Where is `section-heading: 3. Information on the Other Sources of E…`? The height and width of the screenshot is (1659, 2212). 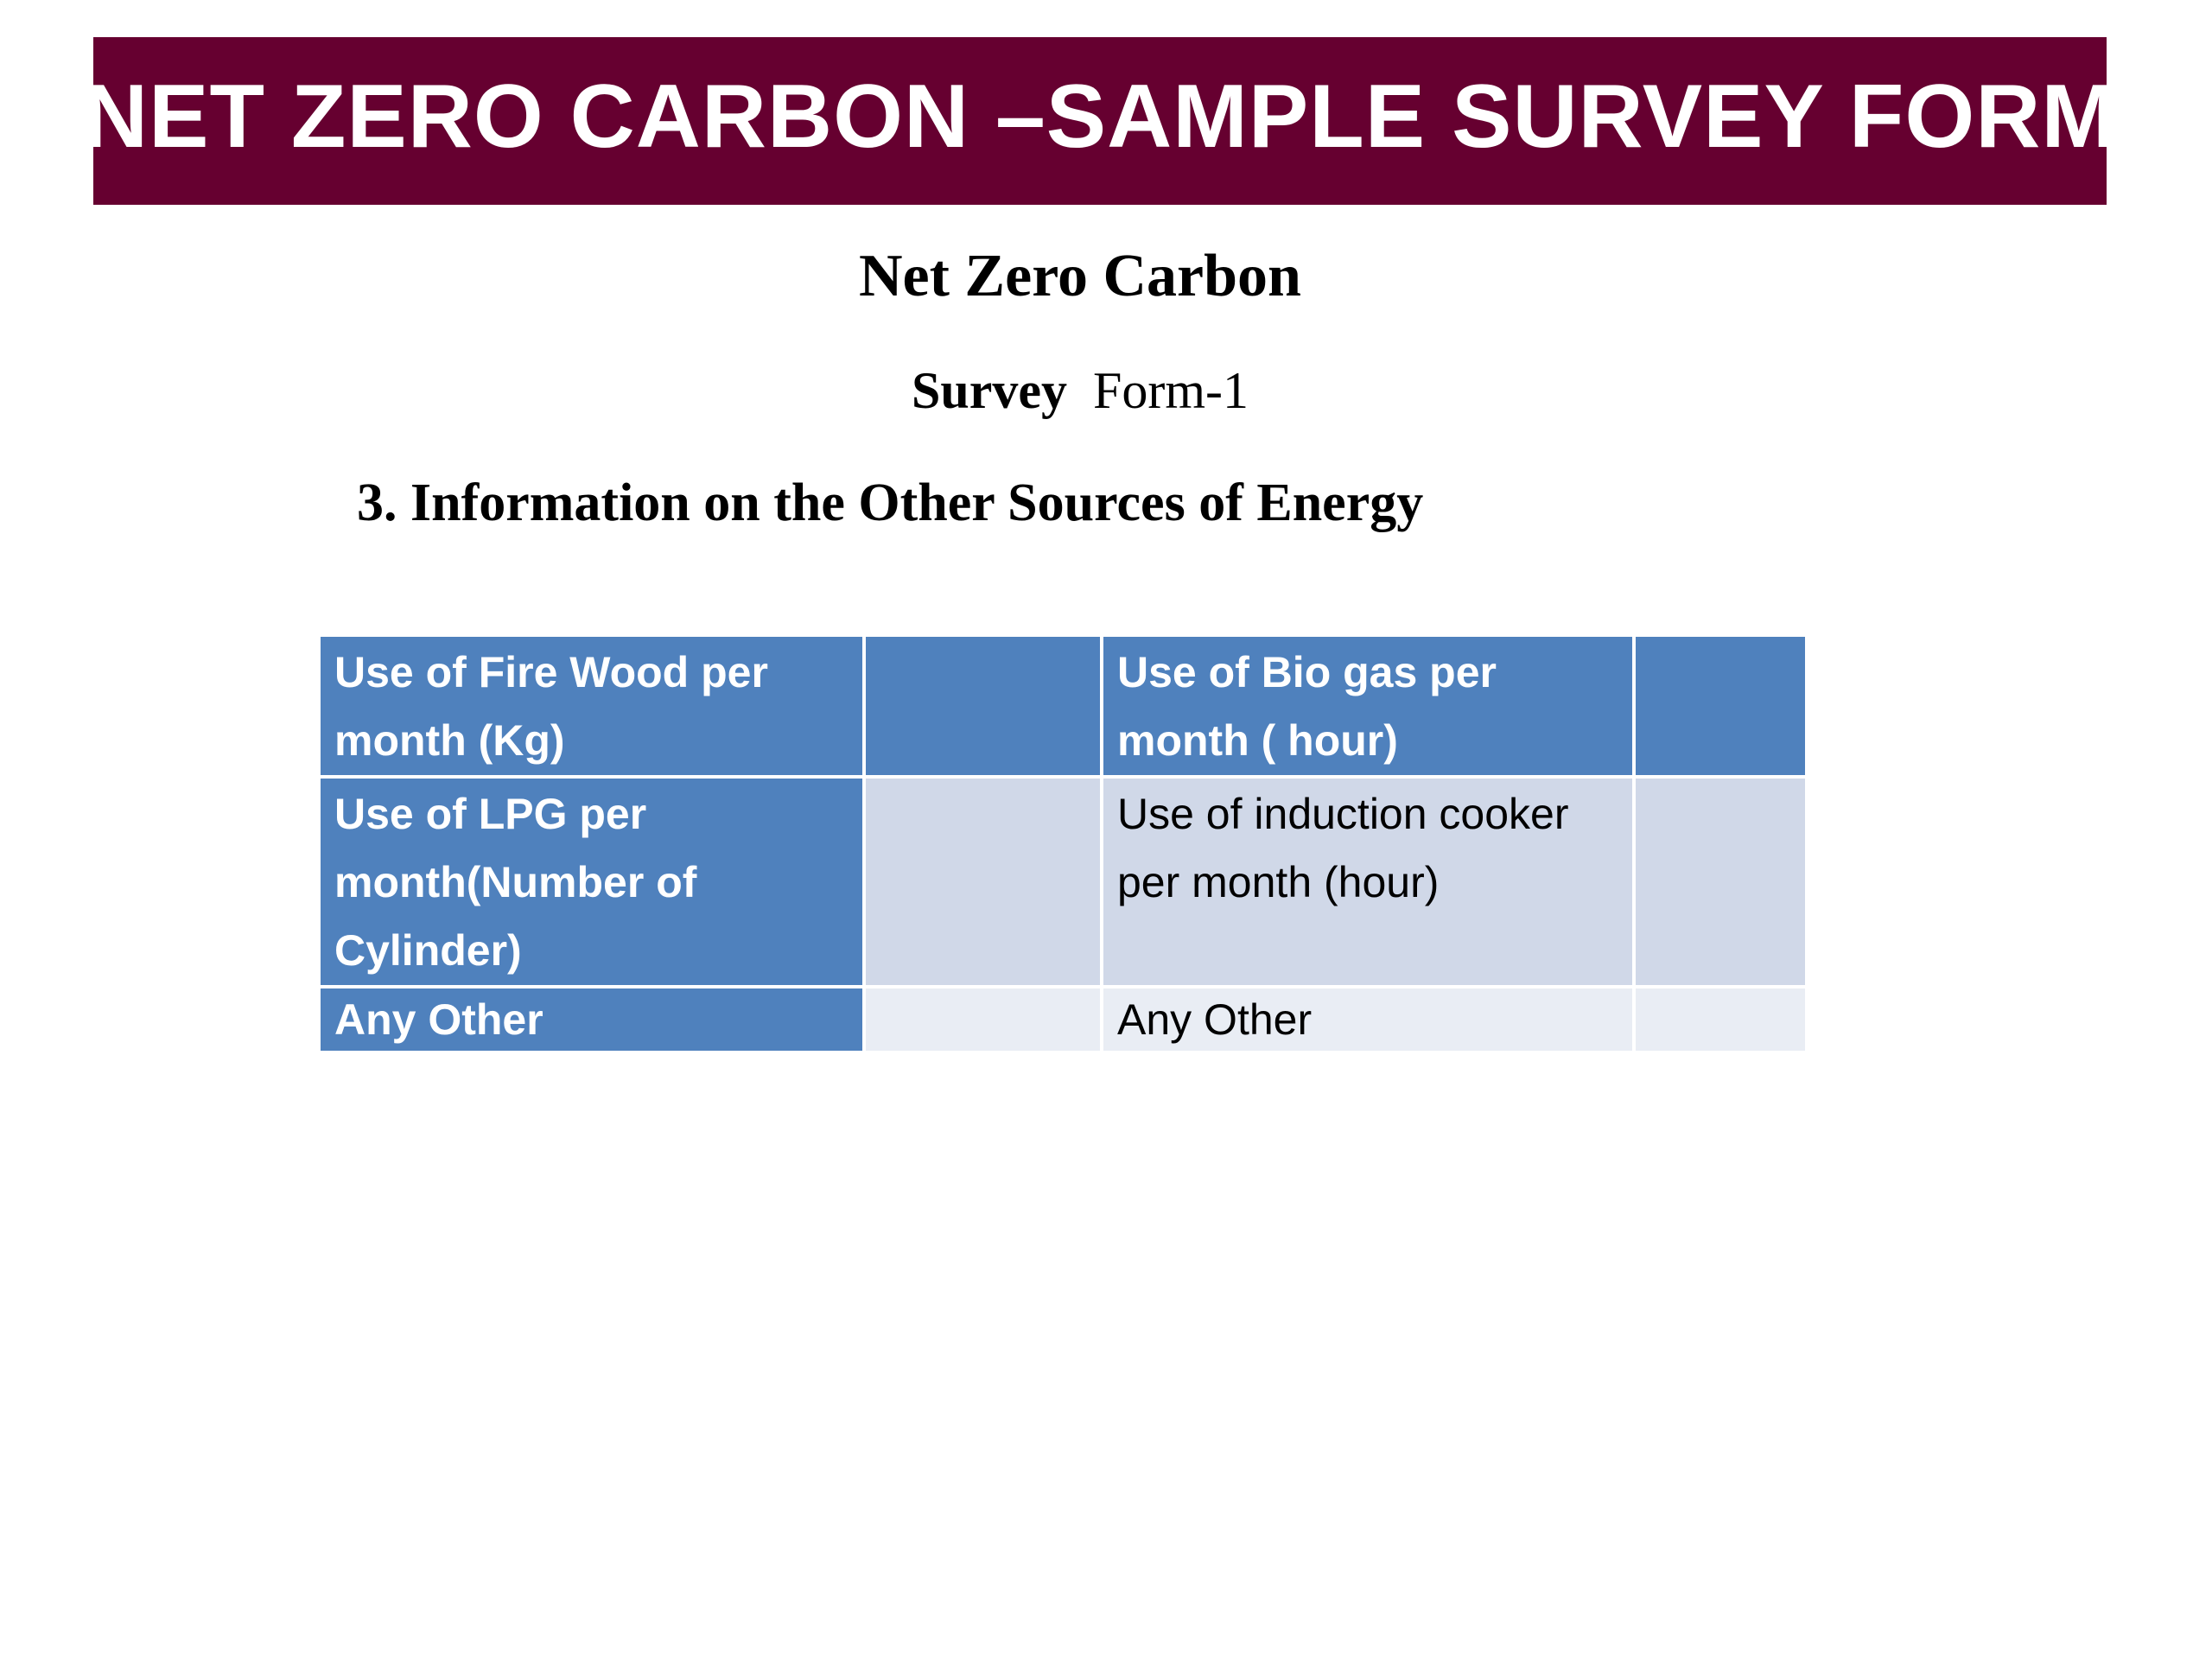 section-heading: 3. Information on the Other Sources of E… is located at coordinates (890, 503).